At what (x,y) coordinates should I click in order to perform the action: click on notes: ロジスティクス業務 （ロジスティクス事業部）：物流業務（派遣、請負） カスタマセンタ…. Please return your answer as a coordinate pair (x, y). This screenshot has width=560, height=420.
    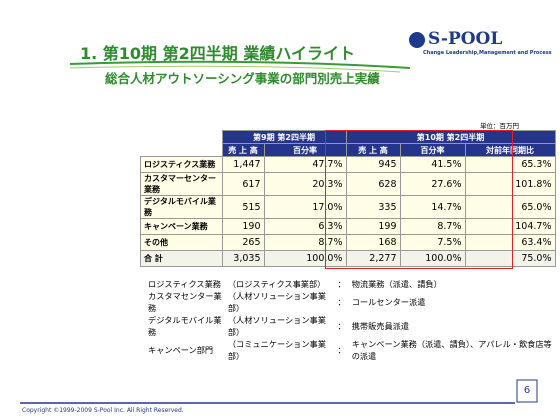
    Looking at the image, I should click on (354, 319).